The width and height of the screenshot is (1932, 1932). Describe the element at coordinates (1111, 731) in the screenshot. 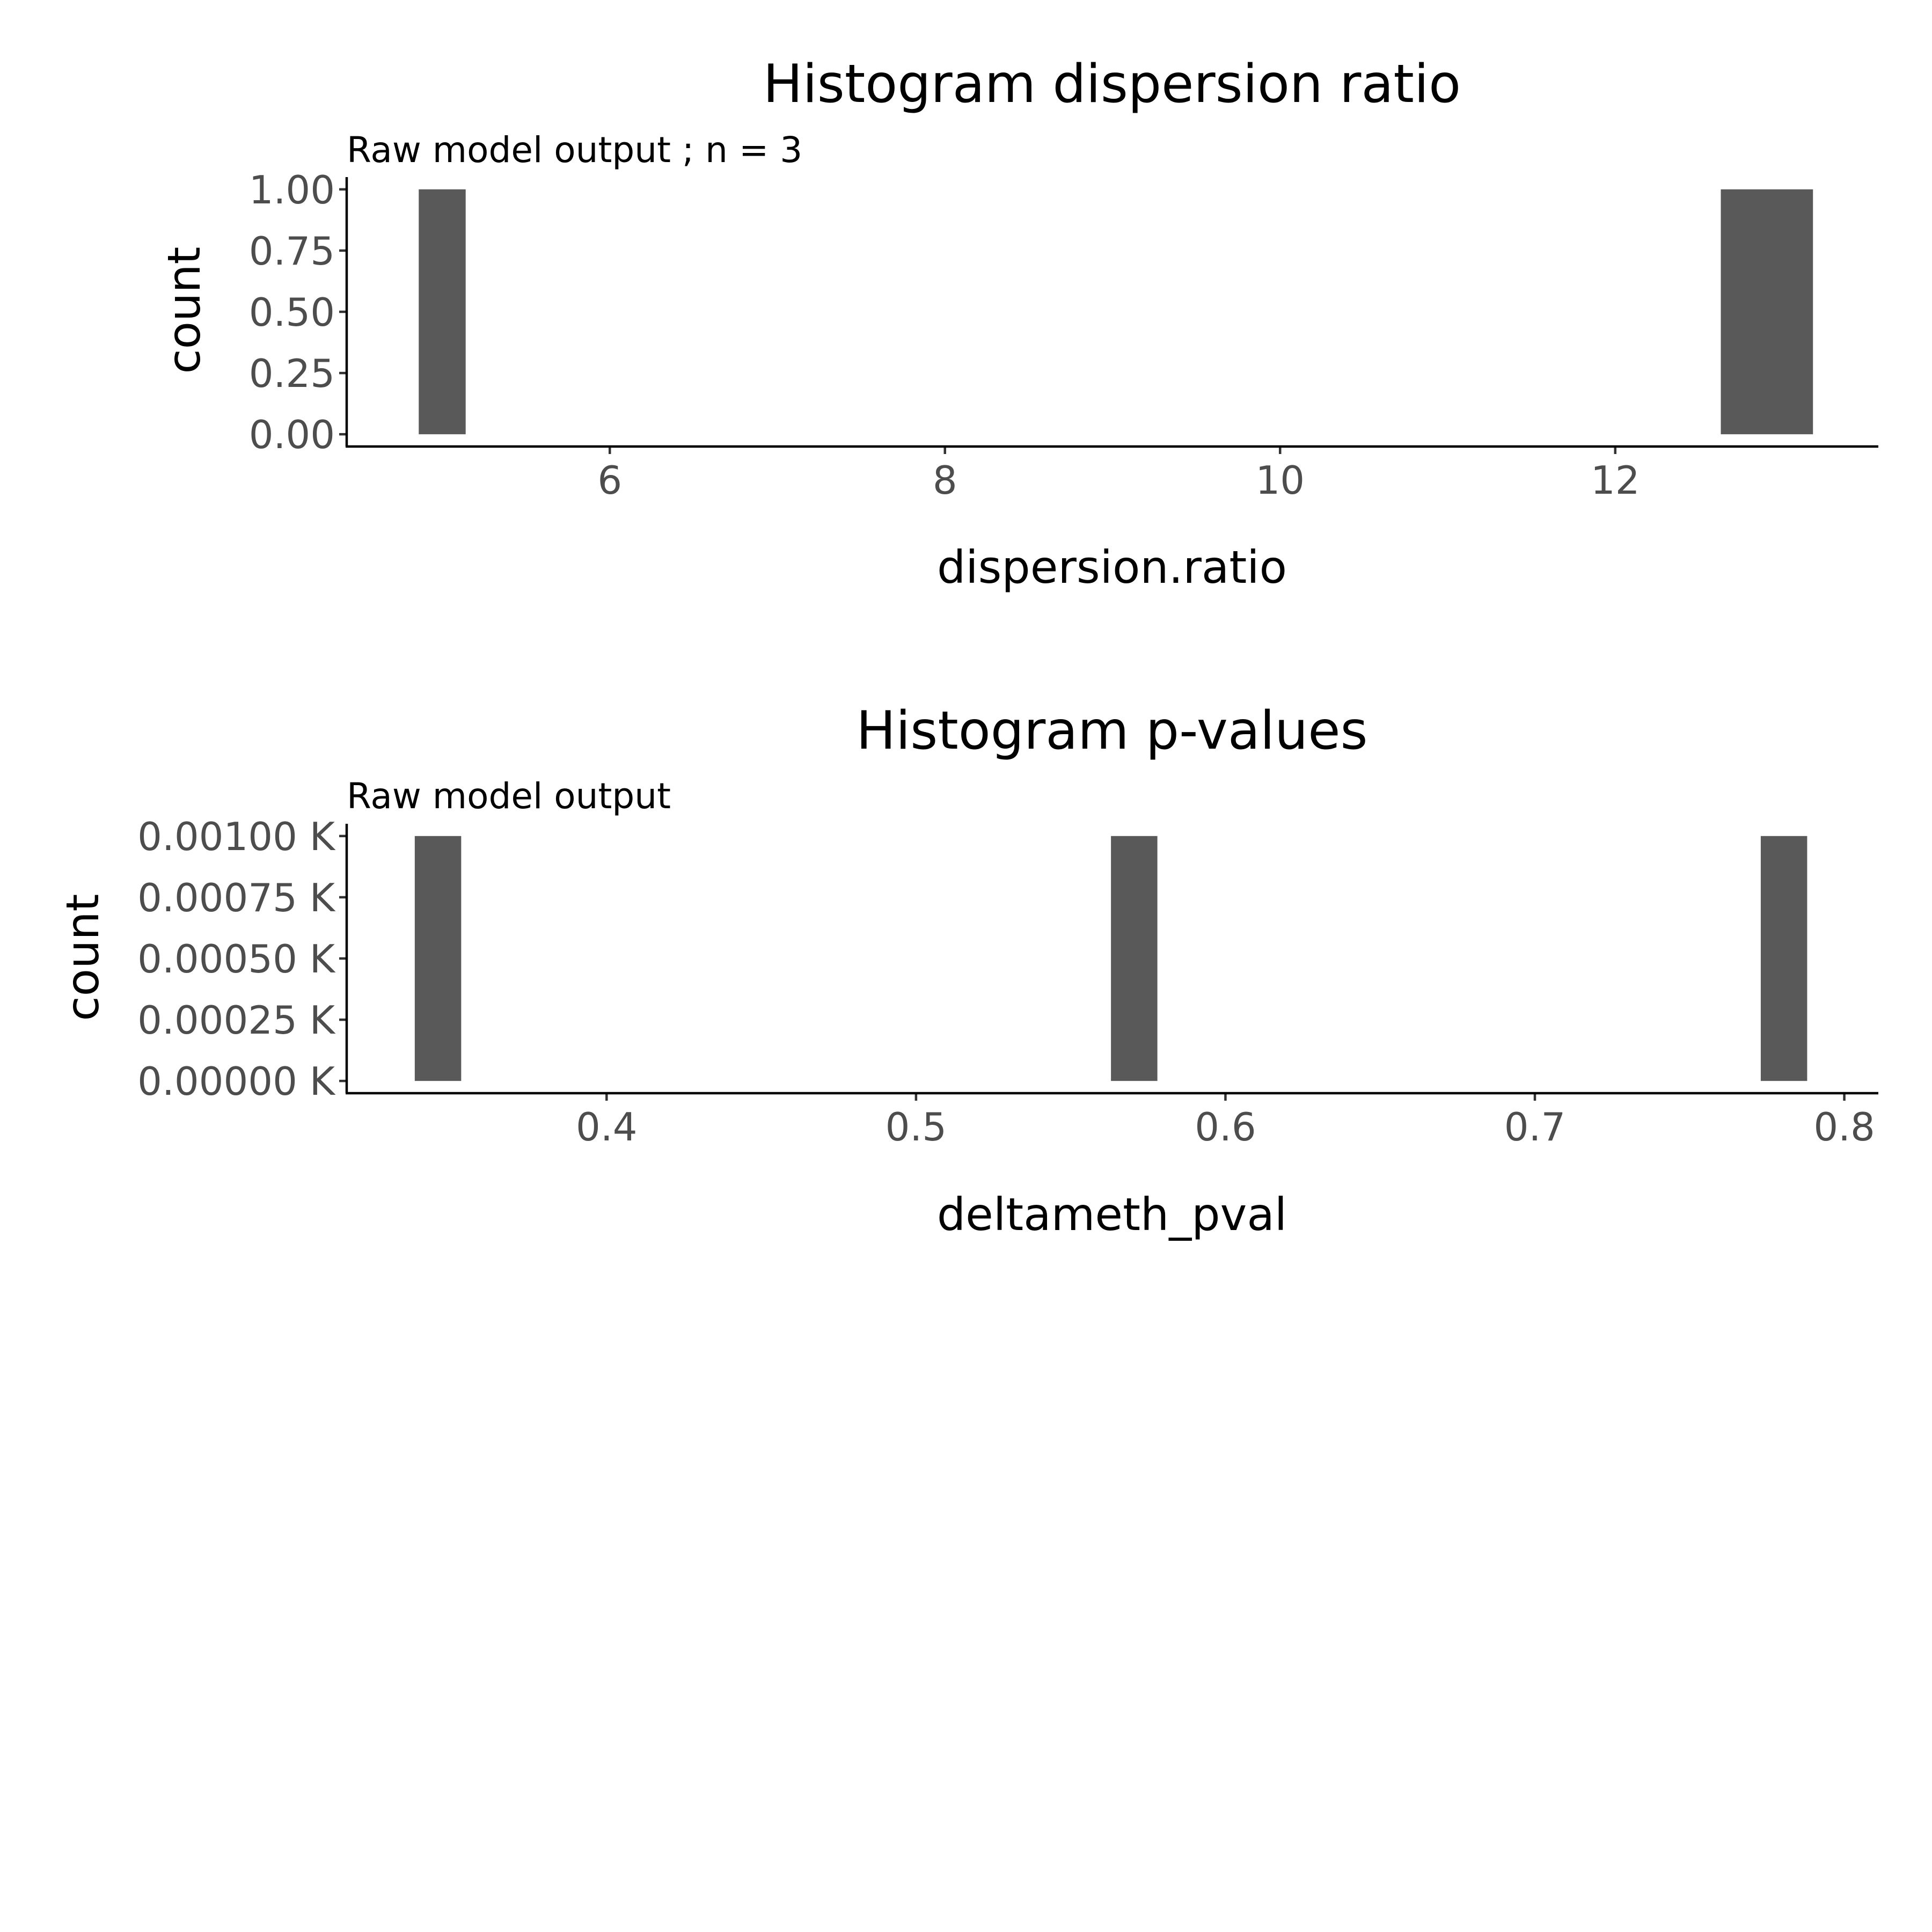

I see `chart-title: Histogram p-values` at that location.